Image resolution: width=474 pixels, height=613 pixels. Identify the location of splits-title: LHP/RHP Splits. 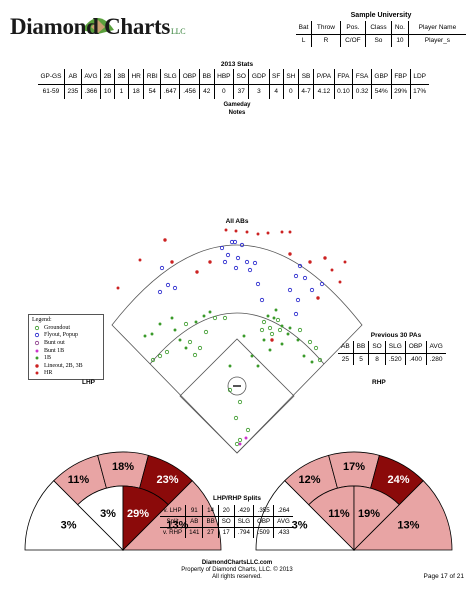
(237, 498).